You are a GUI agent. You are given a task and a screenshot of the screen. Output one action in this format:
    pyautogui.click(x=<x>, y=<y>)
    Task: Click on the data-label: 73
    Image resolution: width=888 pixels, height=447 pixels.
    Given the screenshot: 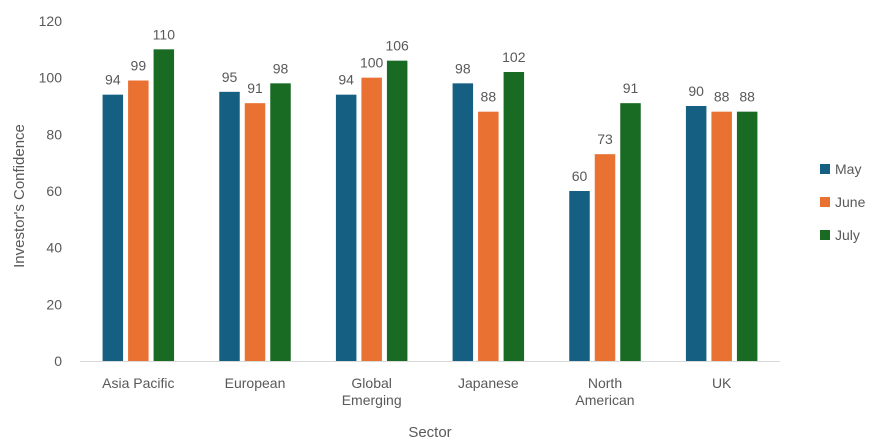 What is the action you would take?
    pyautogui.click(x=605, y=139)
    